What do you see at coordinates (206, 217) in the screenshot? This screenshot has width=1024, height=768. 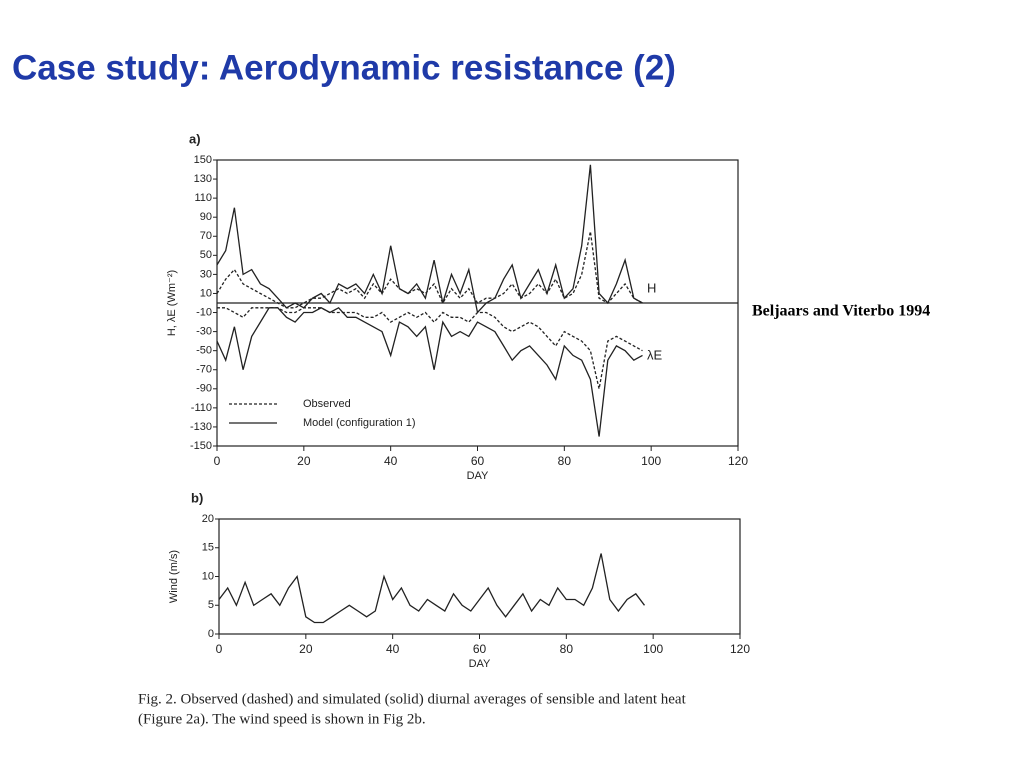 I see `y-tick-label: 90` at bounding box center [206, 217].